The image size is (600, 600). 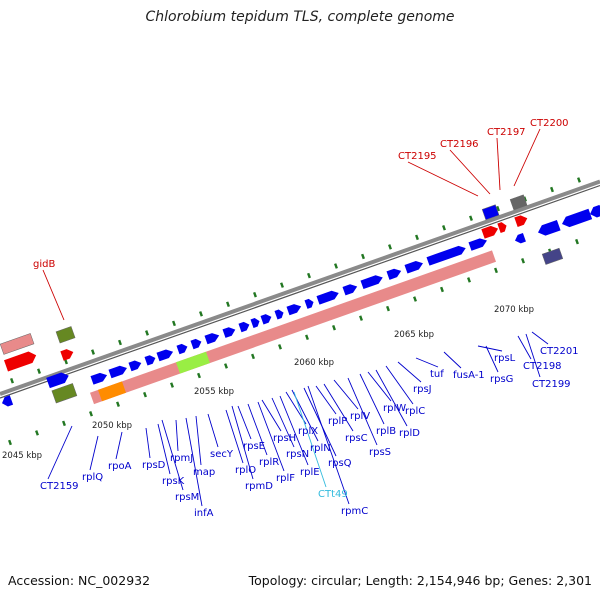 What do you see at coordinates (415, 411) in the screenshot?
I see `gene-label: rplC` at bounding box center [415, 411].